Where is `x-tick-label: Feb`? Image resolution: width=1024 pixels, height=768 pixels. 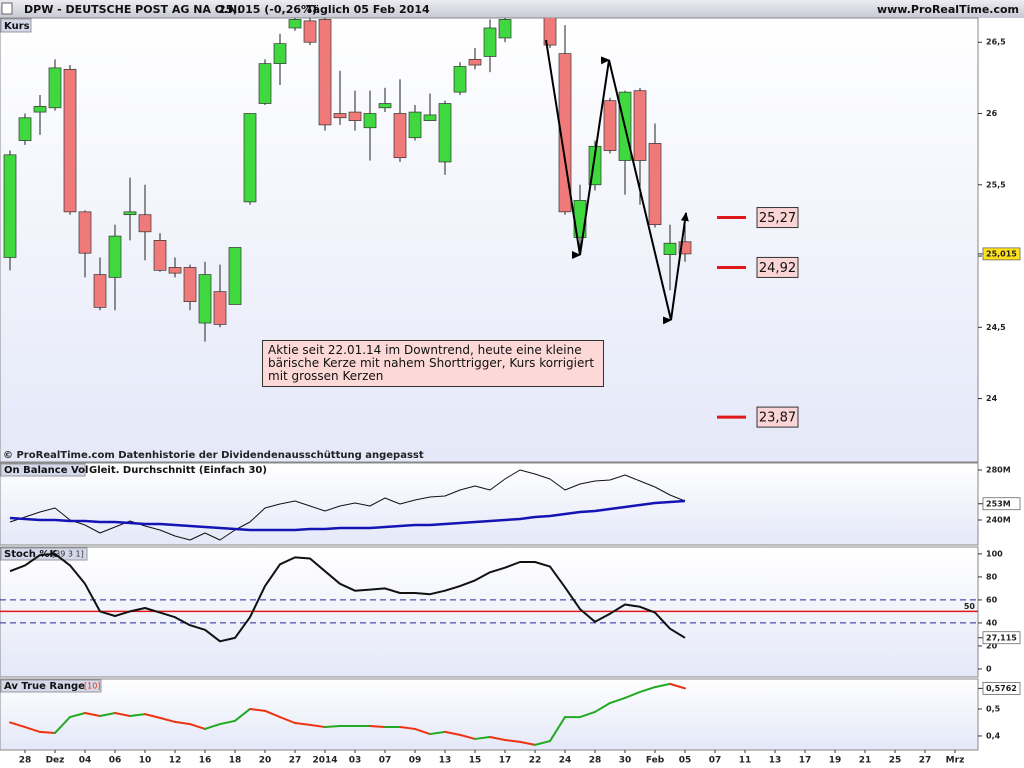 x-tick-label: Feb is located at coordinates (655, 761).